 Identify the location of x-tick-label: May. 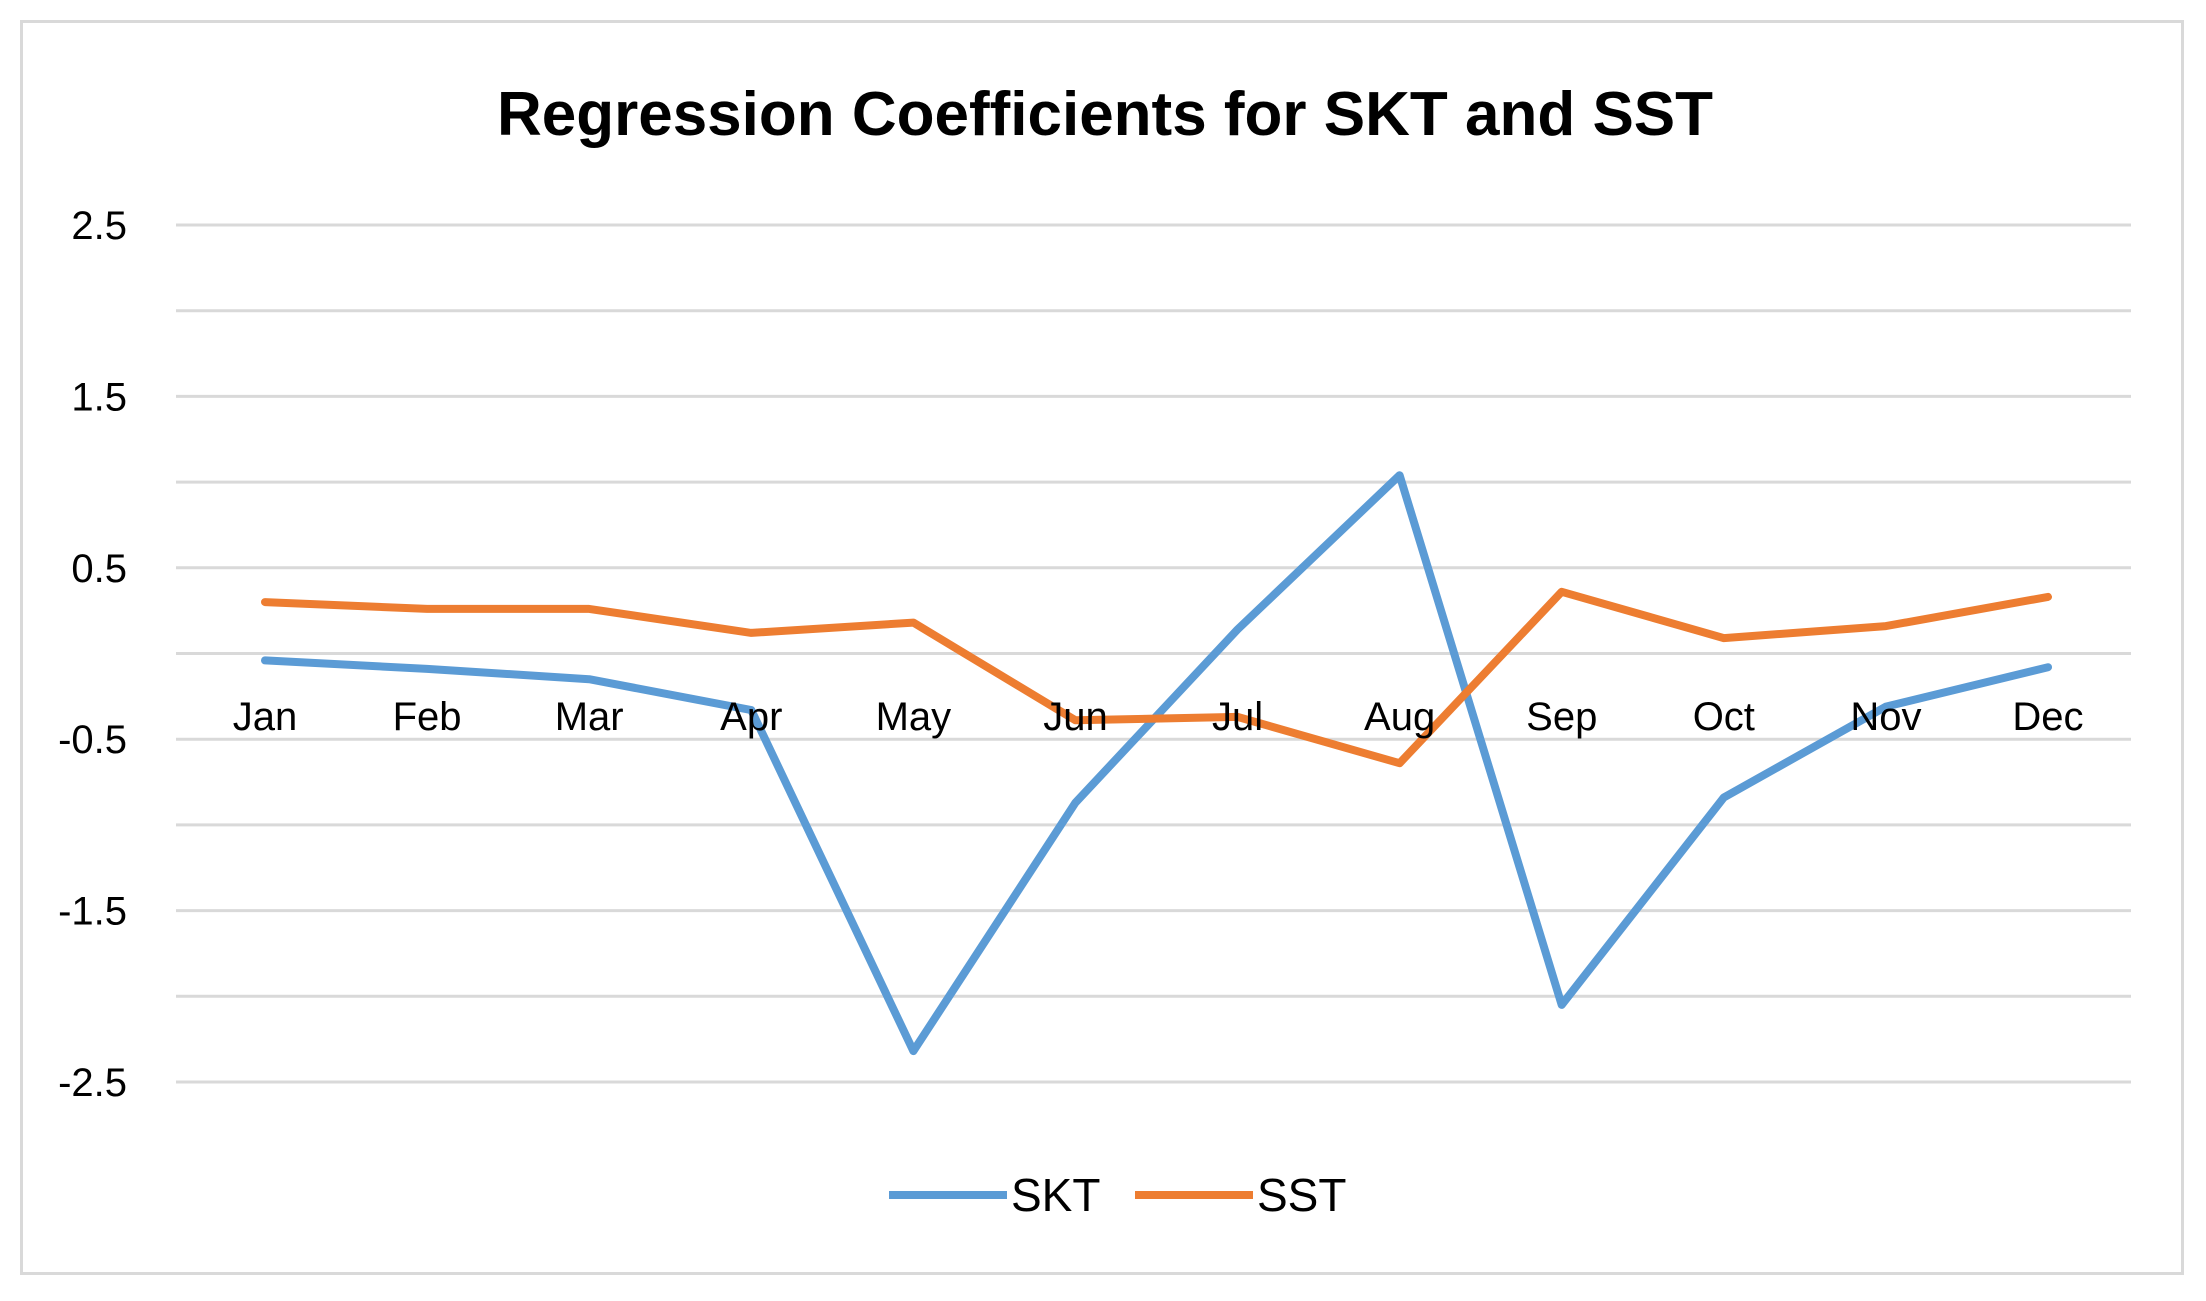
(914, 717).